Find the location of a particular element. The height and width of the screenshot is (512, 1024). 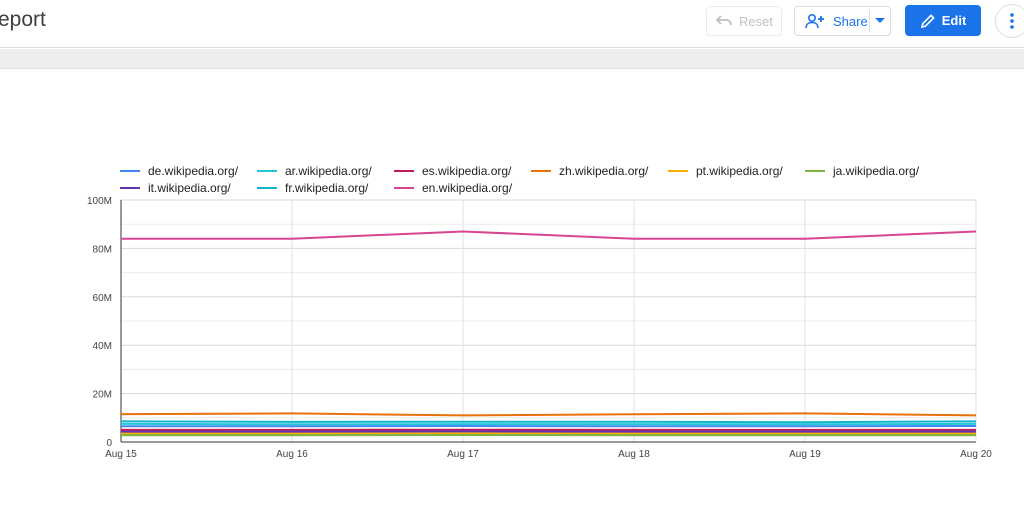

legend-item: es.wikipedia.org/ is located at coordinates (462, 171).